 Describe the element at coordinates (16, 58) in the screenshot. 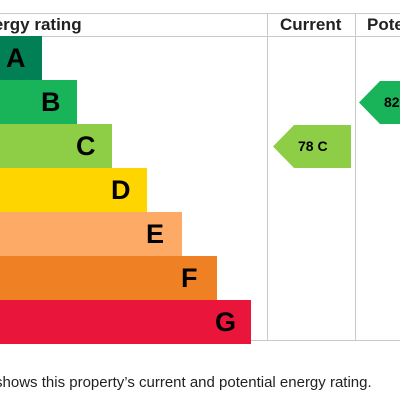

I see `band-letter-a: A` at that location.